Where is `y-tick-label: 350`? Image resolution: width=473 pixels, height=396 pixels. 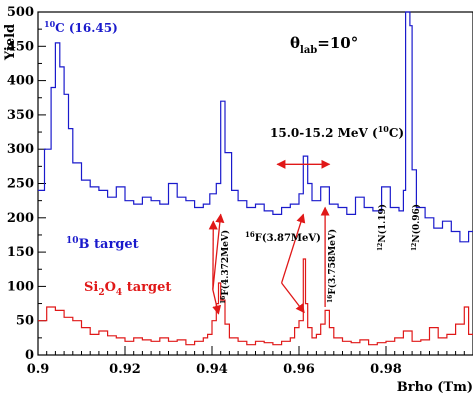
y-tick-label: 350 is located at coordinates (20, 115).